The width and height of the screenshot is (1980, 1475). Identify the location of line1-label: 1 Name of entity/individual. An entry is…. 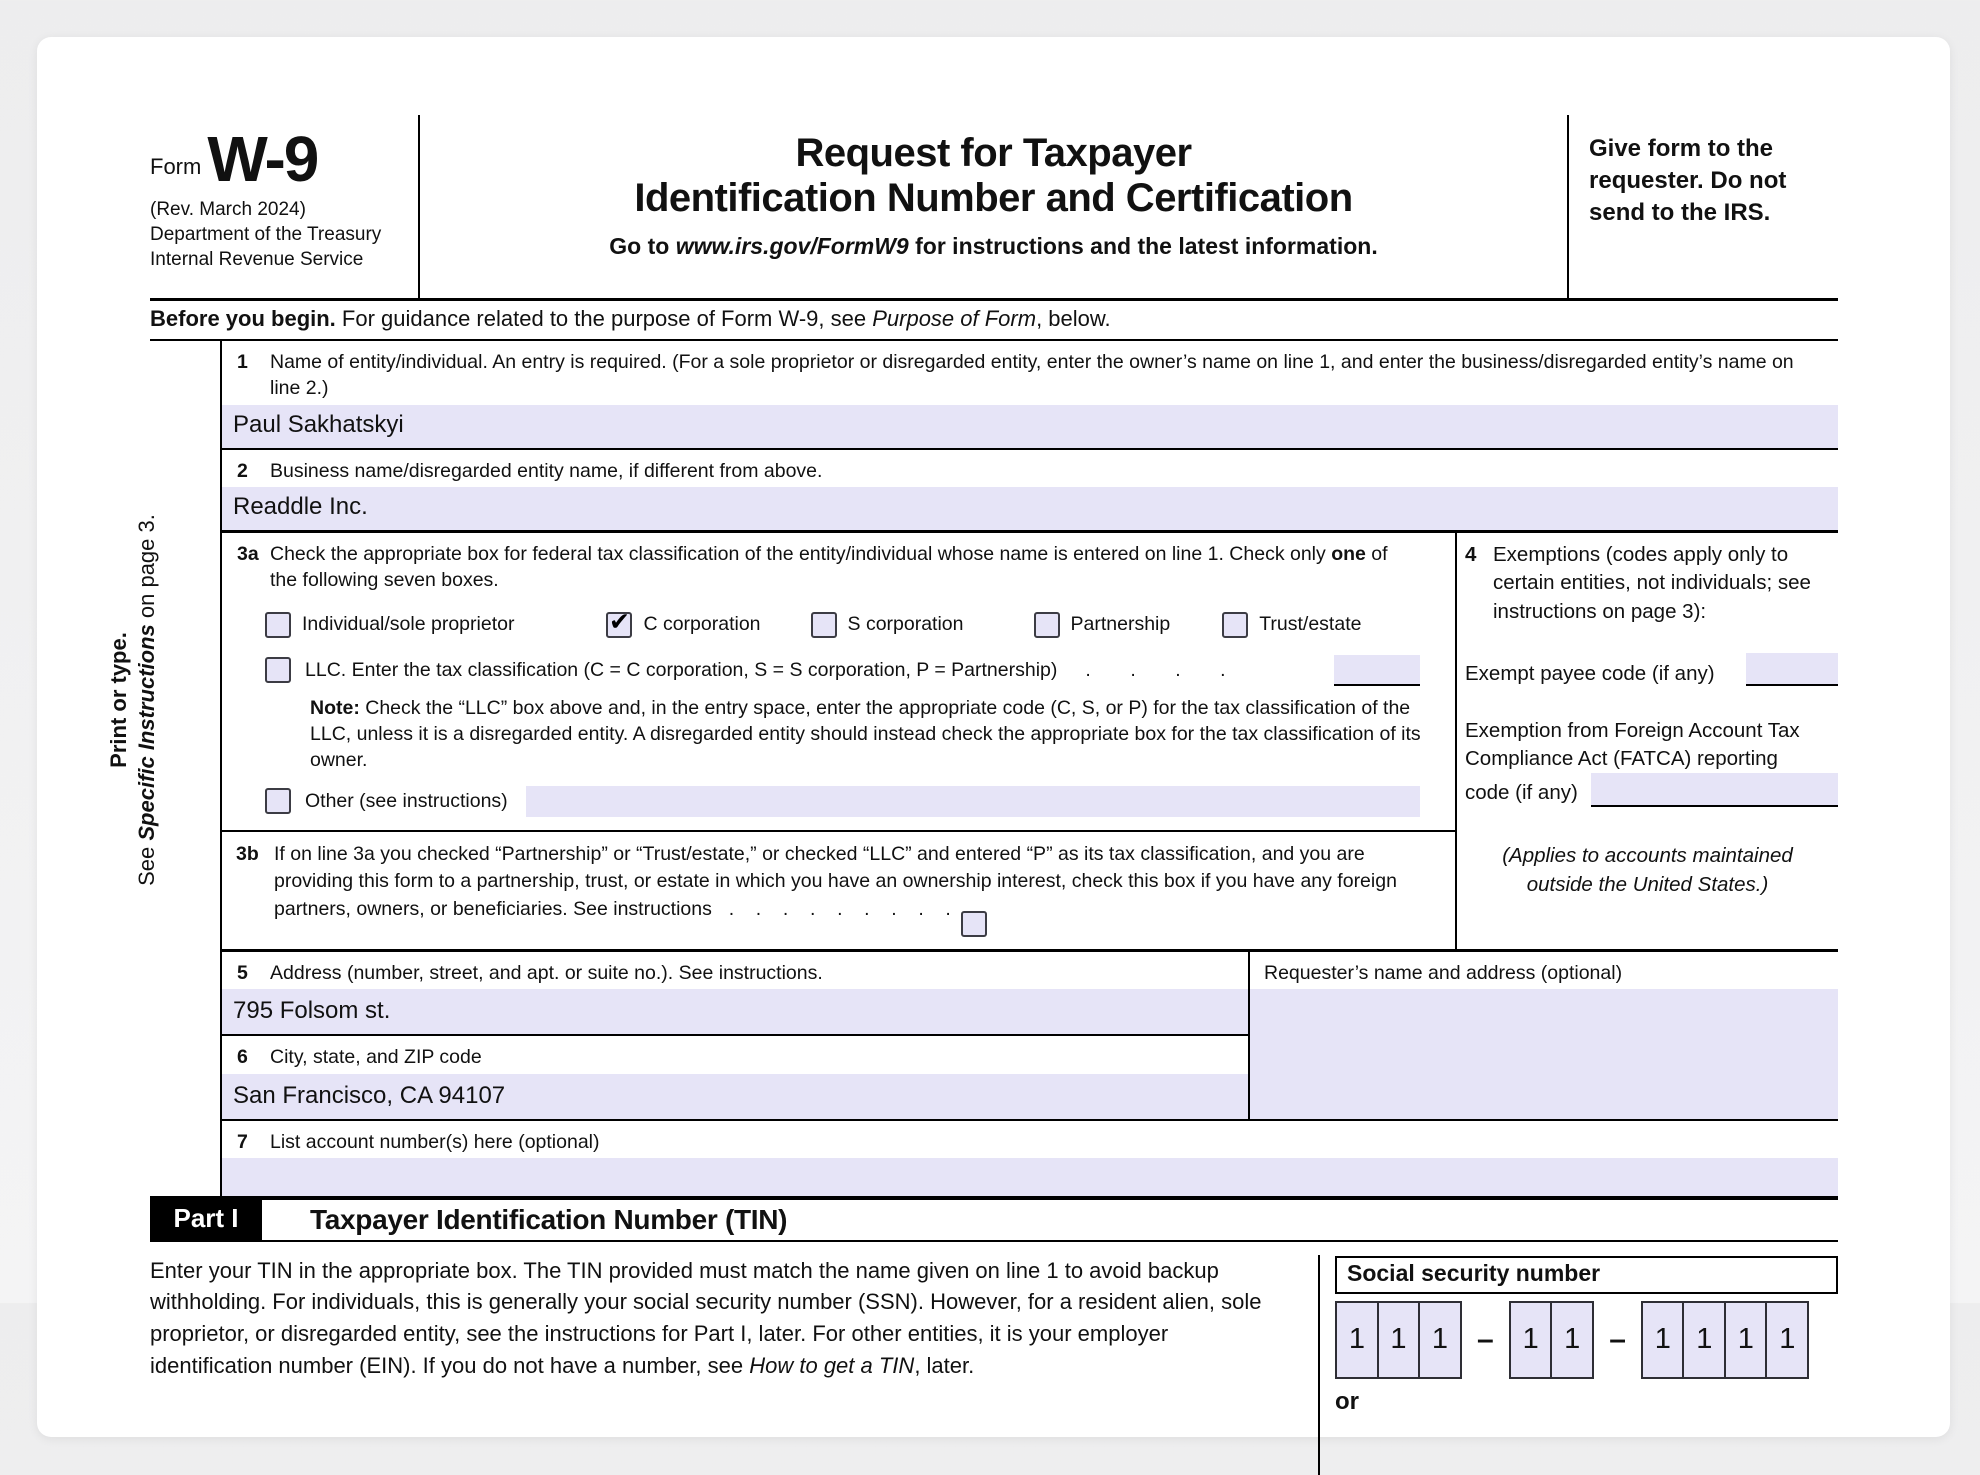
(1015, 375).